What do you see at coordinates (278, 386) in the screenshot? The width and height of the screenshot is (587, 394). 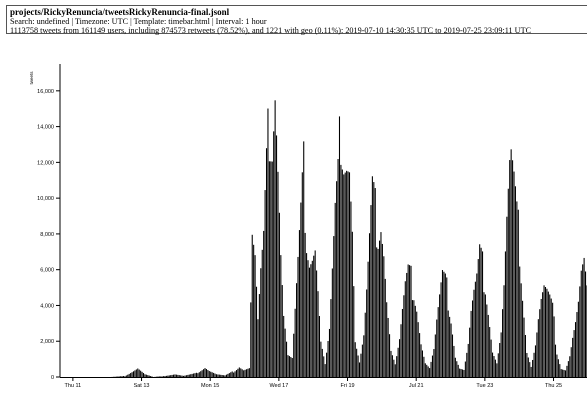 I see `x-tick-label: Wed 17` at bounding box center [278, 386].